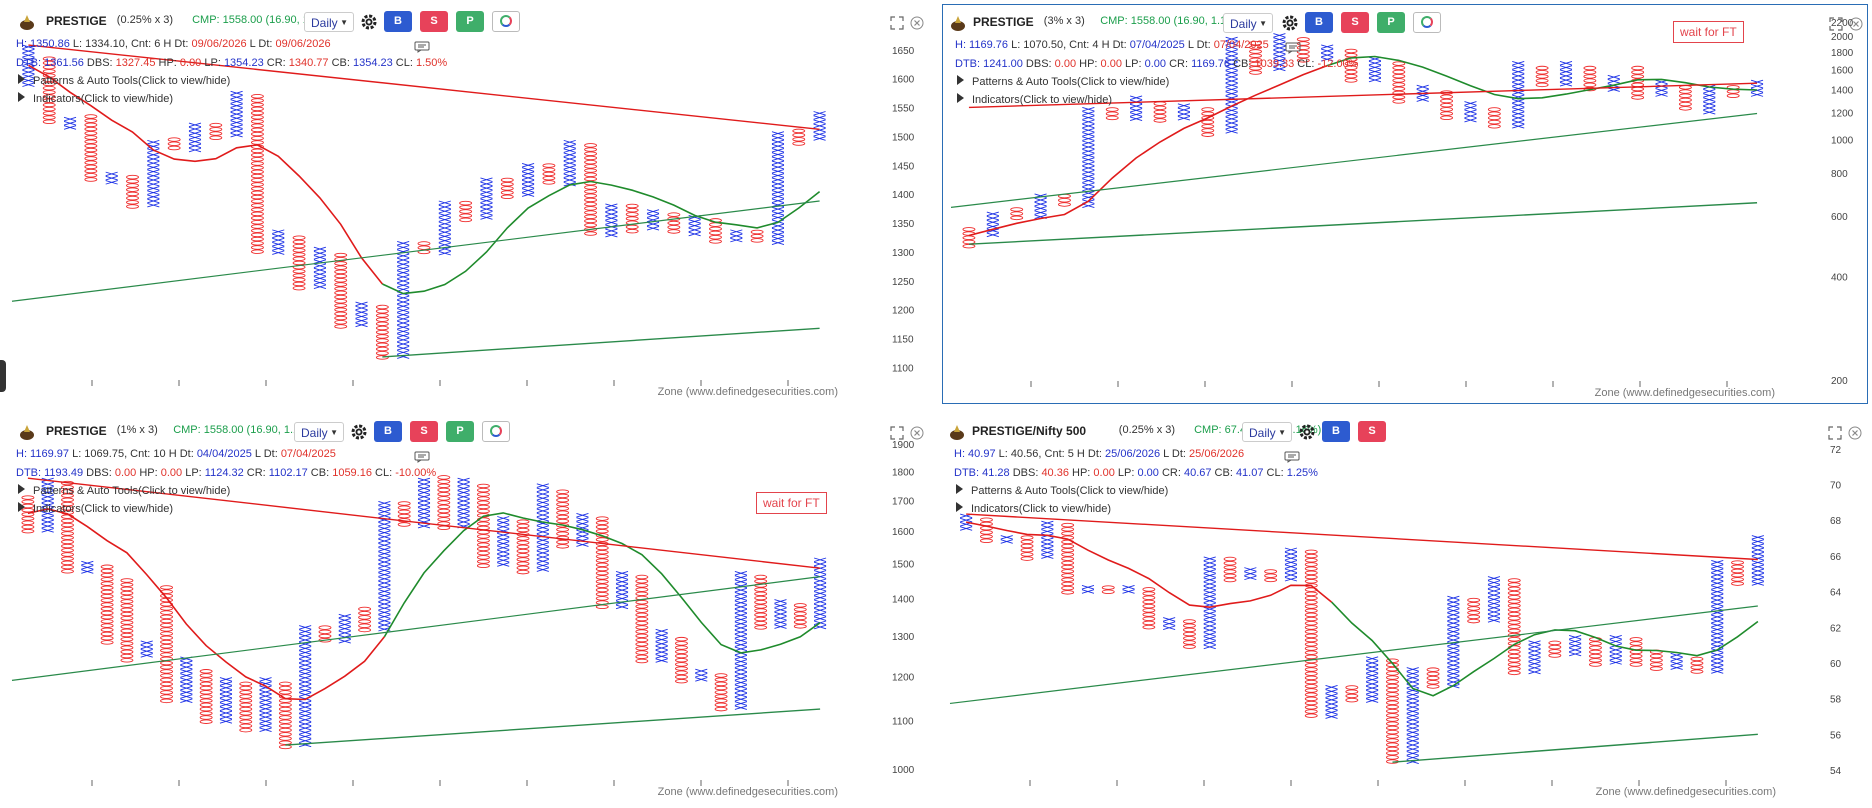 Image resolution: width=1872 pixels, height=808 pixels. Describe the element at coordinates (1262, 433) in the screenshot. I see `timeframe-label: Daily` at that location.